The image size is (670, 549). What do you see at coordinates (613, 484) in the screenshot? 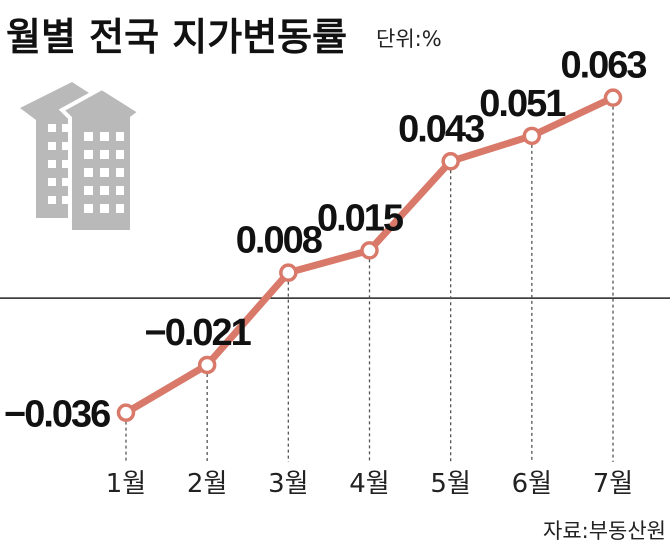
I see `x-tick-label: 7월` at bounding box center [613, 484].